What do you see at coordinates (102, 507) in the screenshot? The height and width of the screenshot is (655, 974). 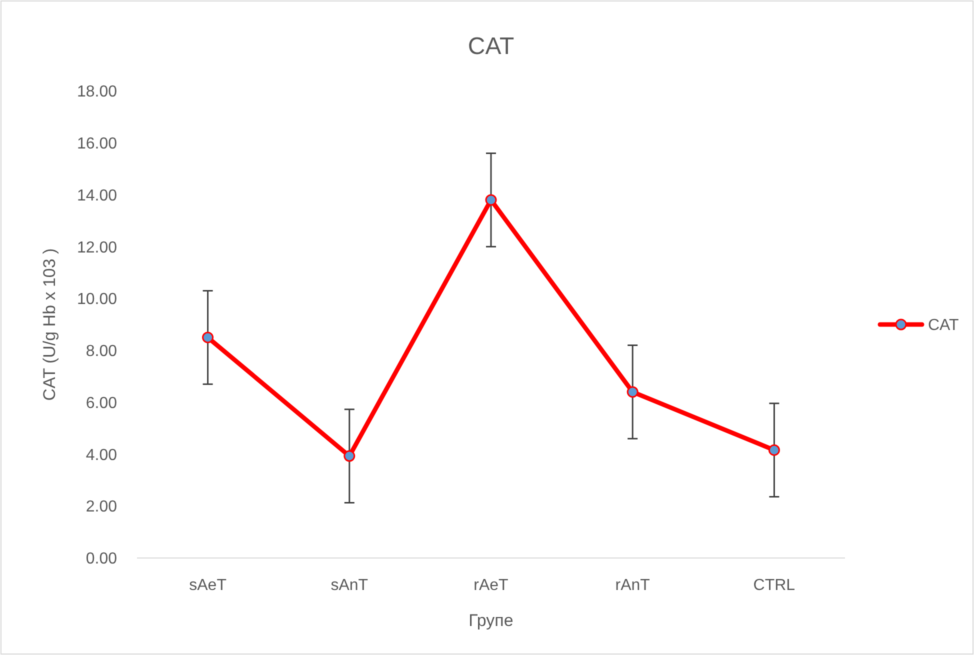 I see `y-tick-label: 2.00` at bounding box center [102, 507].